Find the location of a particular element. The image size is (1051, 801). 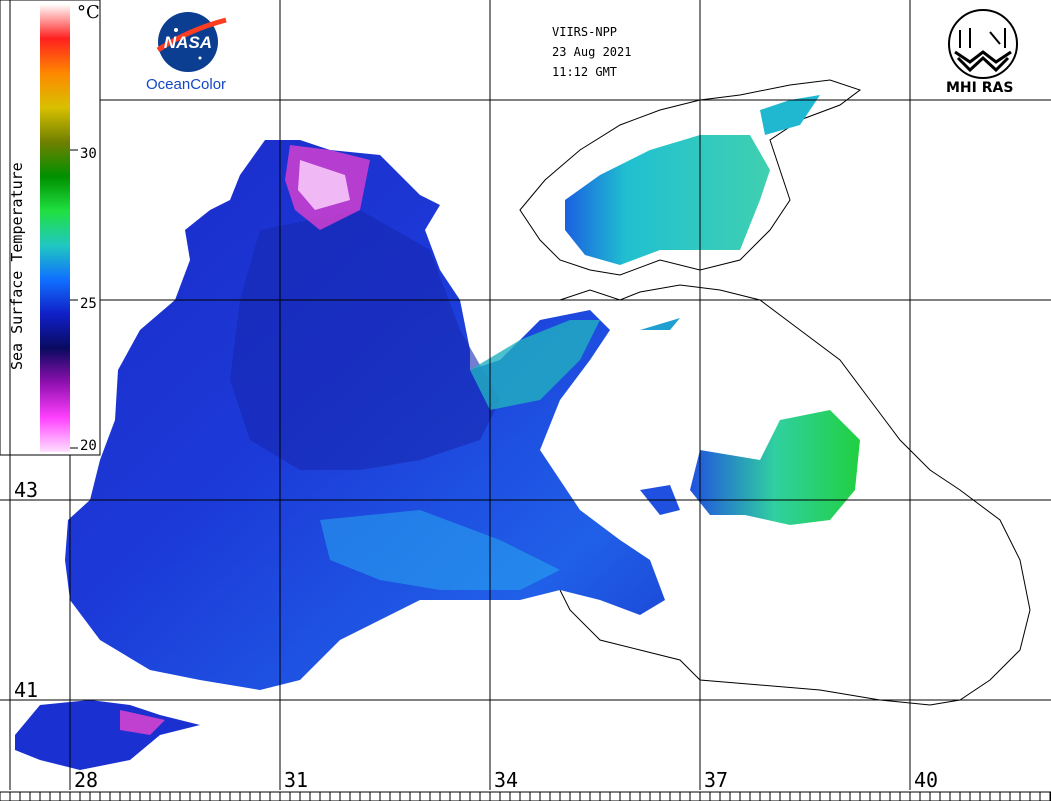

sea-data-azov is located at coordinates (667, 200).